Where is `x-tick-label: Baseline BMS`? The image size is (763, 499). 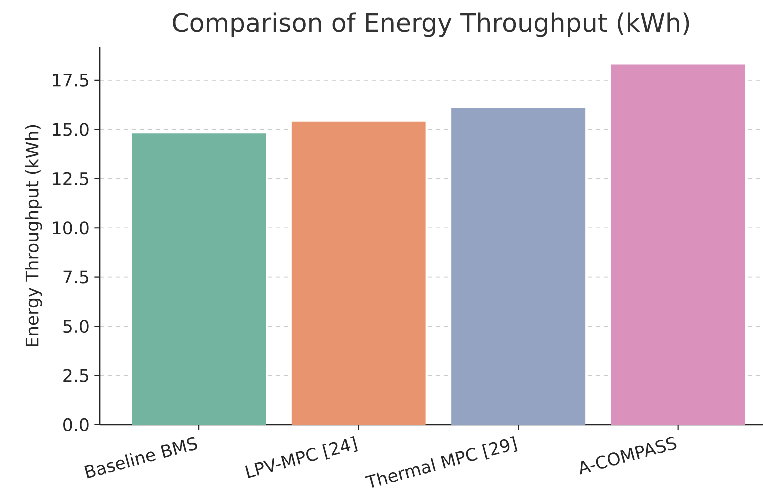 x-tick-label: Baseline BMS is located at coordinates (141, 458).